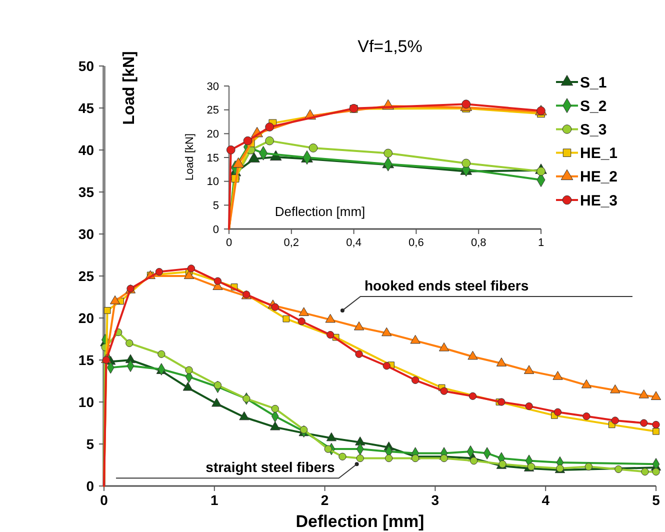 The width and height of the screenshot is (665, 532). What do you see at coordinates (416, 242) in the screenshot?
I see `x-tick-label: 0,6` at bounding box center [416, 242].